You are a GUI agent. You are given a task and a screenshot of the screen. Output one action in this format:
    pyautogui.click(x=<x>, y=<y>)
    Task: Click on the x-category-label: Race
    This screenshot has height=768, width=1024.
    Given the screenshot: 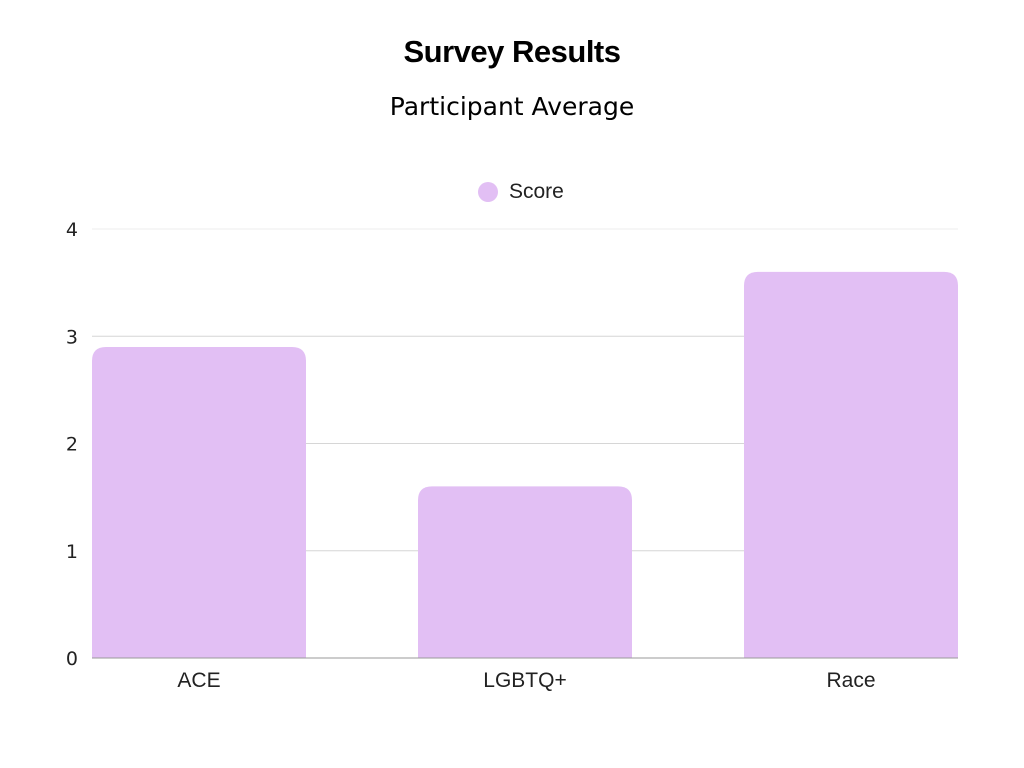 What is the action you would take?
    pyautogui.click(x=850, y=680)
    